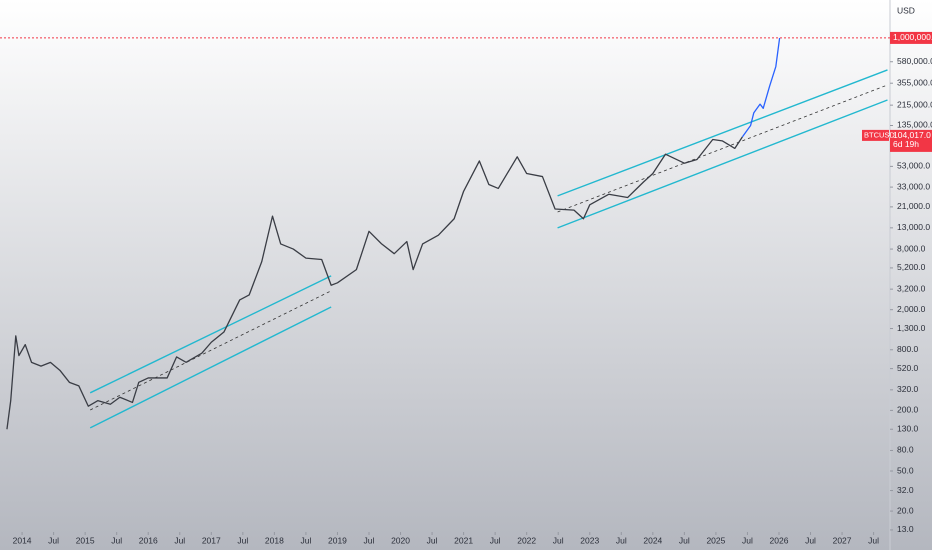  I want to click on price-tag, so click(911, 140).